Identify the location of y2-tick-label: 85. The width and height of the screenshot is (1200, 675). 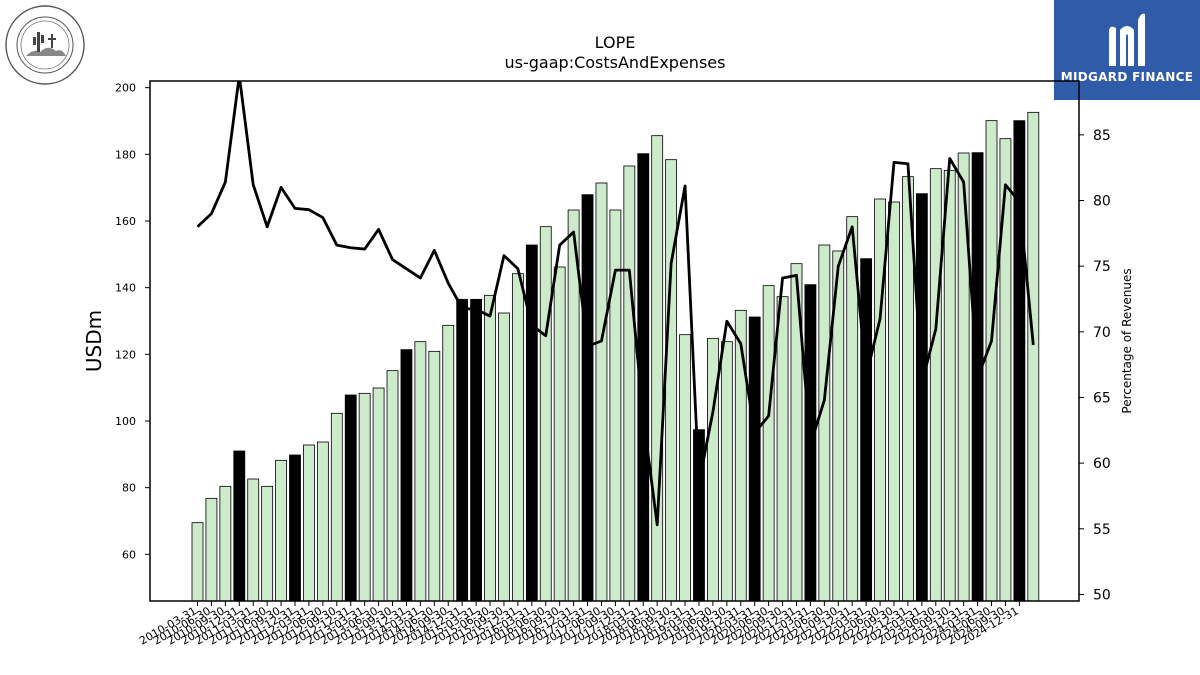
(1102, 136).